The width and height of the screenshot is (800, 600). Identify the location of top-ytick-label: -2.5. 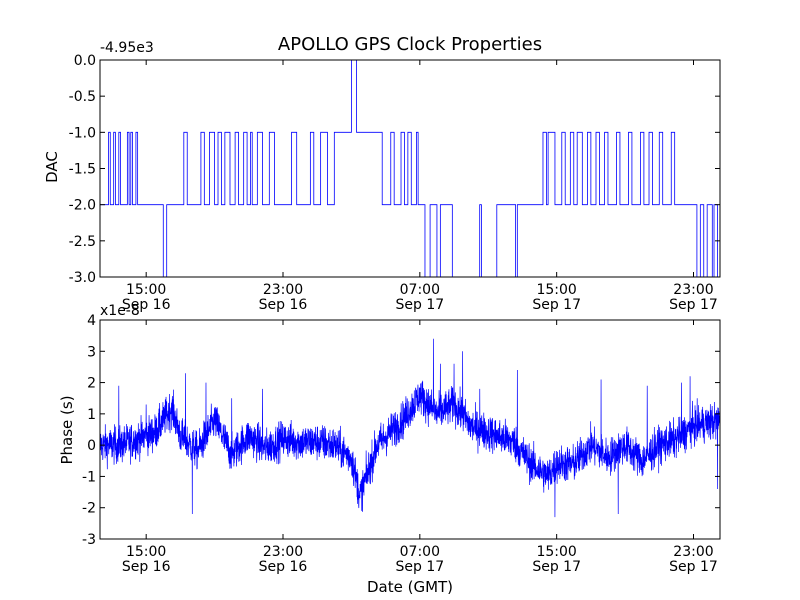
(82, 242).